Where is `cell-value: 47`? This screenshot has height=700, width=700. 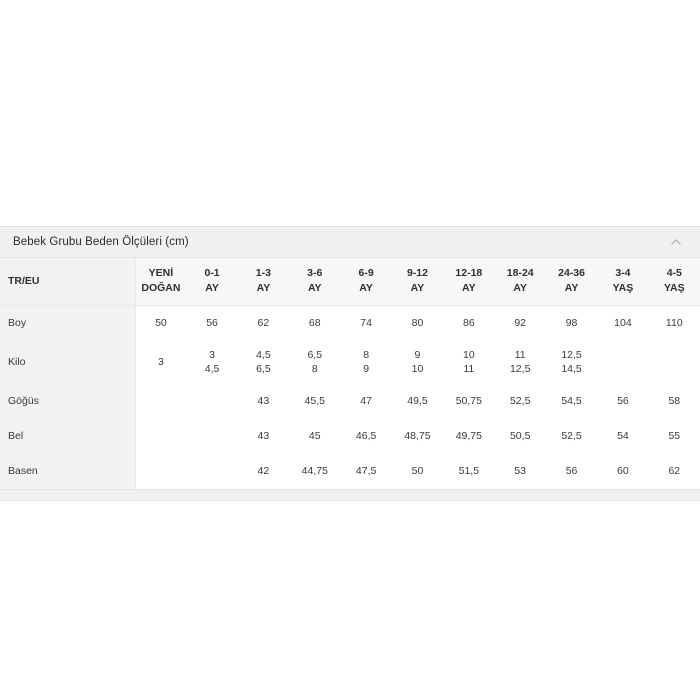
cell-value: 47 is located at coordinates (366, 401).